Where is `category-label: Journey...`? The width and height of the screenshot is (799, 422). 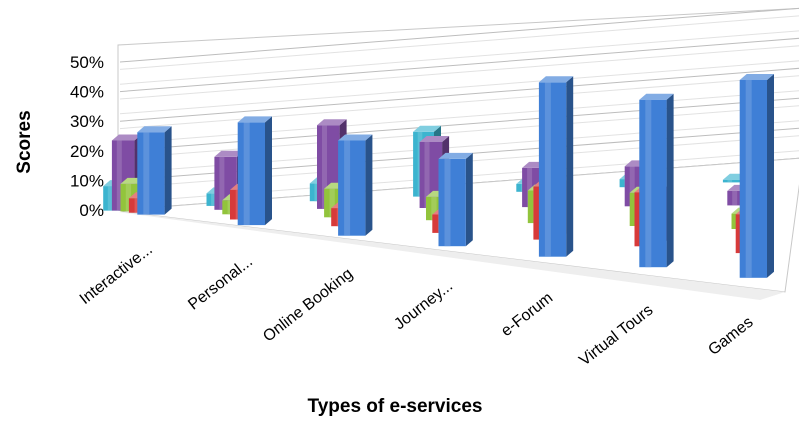 category-label: Journey... is located at coordinates (423, 305).